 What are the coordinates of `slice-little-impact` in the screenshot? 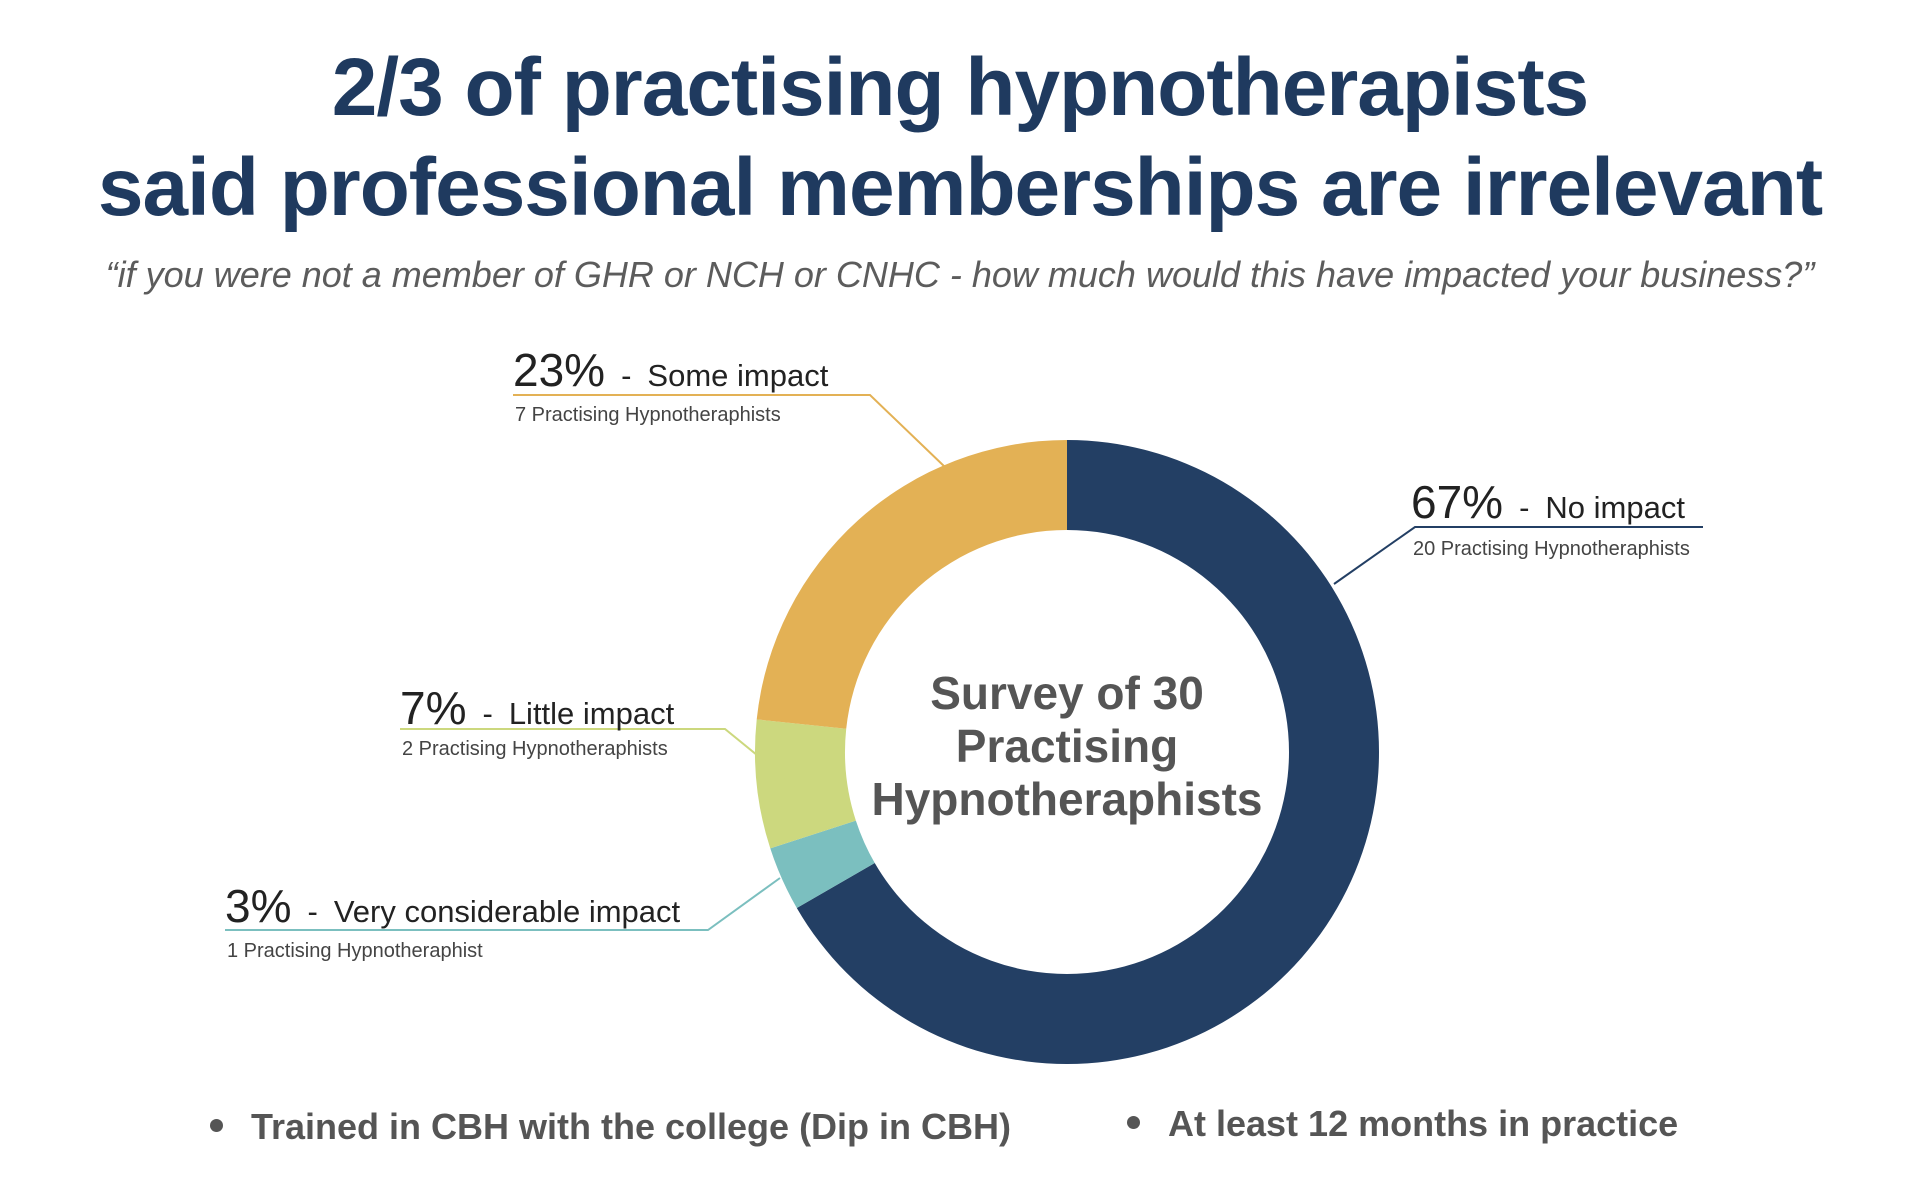 It's located at (805, 784).